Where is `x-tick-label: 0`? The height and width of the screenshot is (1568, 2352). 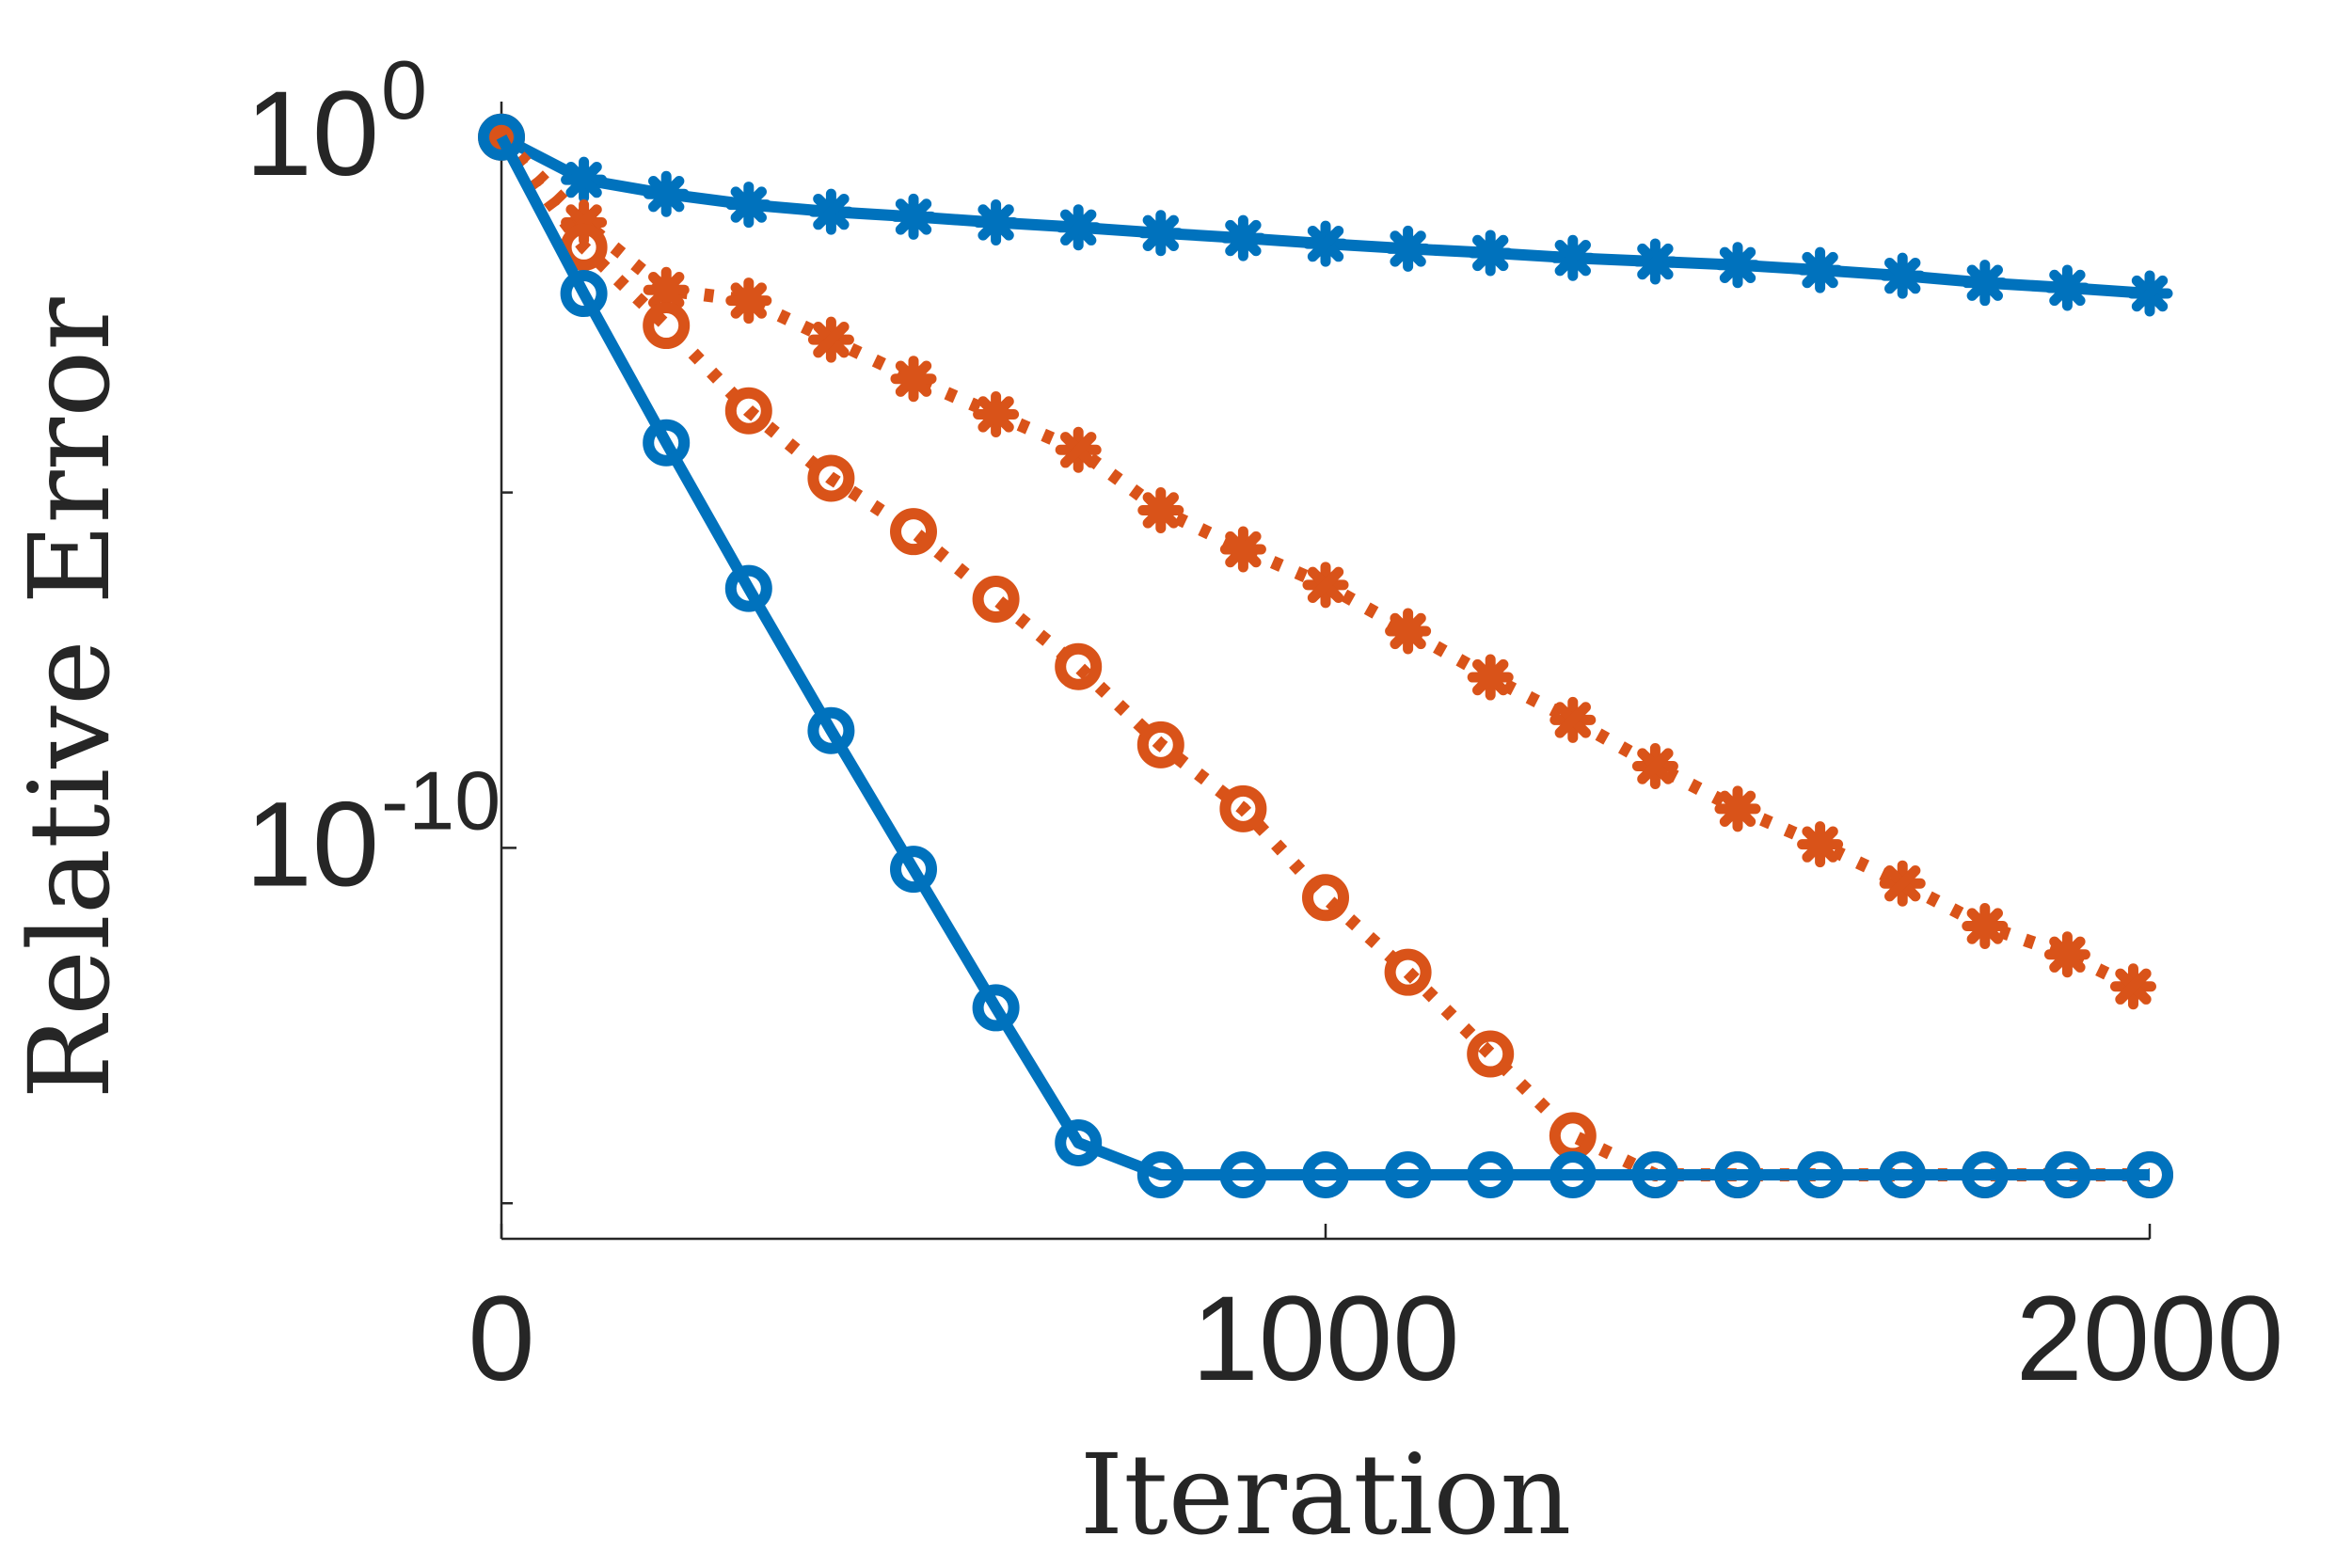 x-tick-label: 0 is located at coordinates (501, 1339).